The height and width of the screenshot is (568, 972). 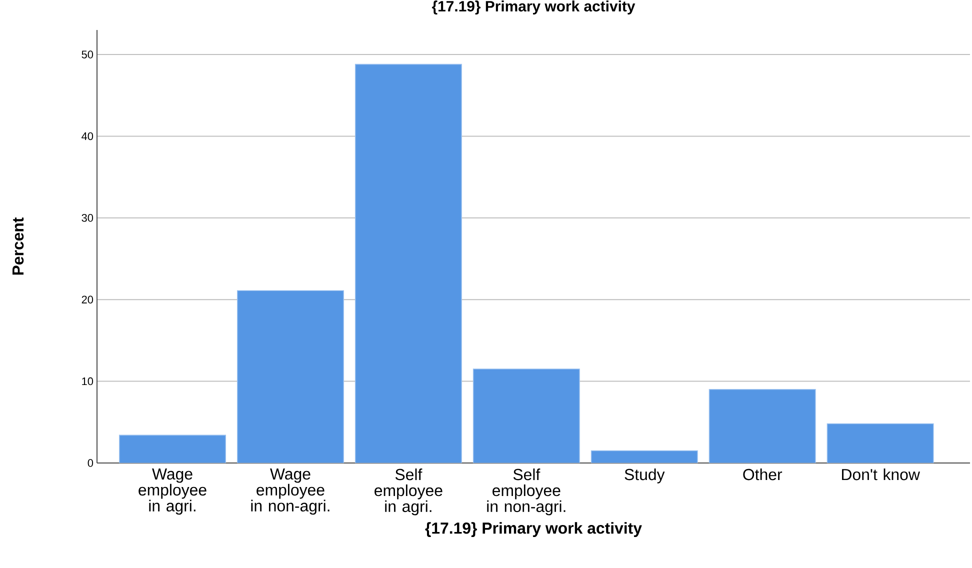 I want to click on y-tick-label: 0, so click(x=91, y=463).